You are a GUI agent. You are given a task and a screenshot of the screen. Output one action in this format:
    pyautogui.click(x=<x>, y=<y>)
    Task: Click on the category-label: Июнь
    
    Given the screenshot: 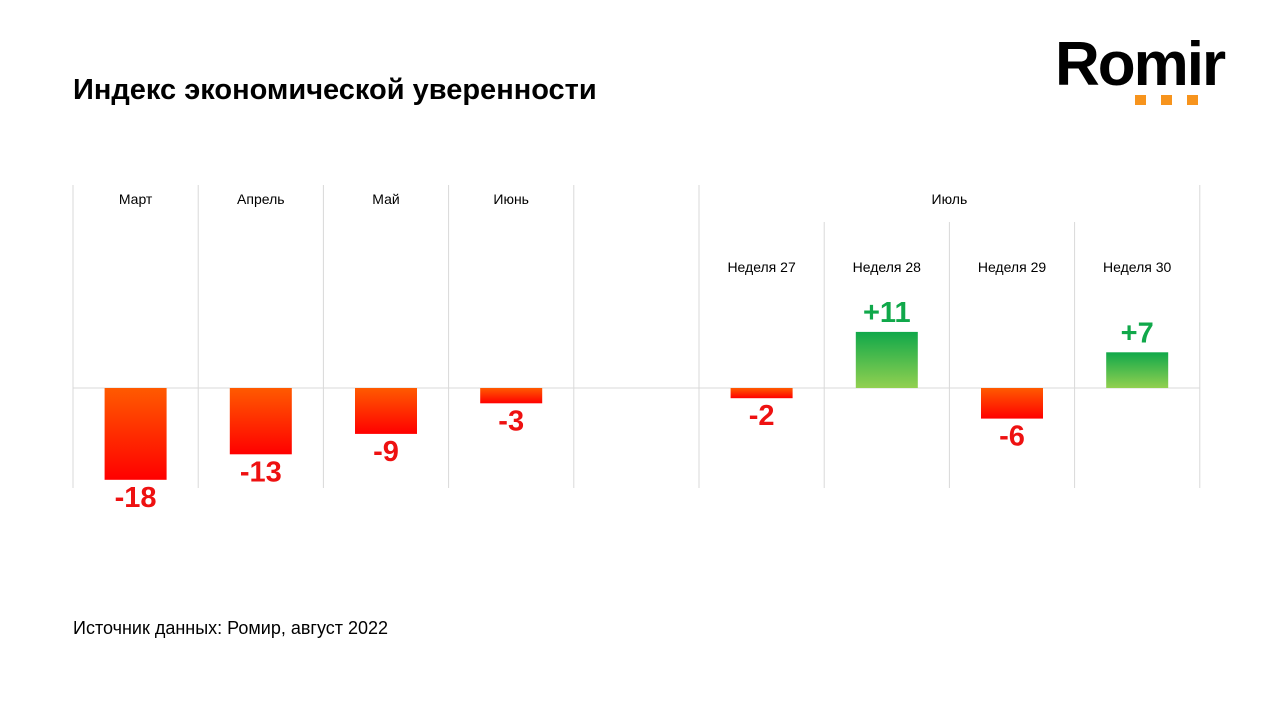 What is the action you would take?
    pyautogui.click(x=511, y=199)
    